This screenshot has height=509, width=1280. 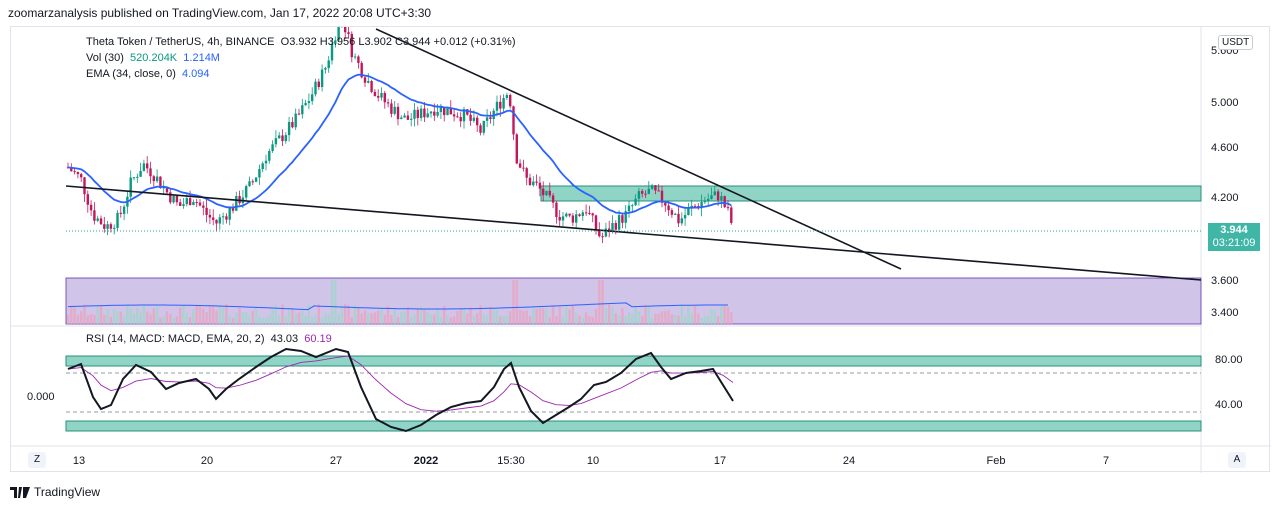 I want to click on legend-ema-row: EMA (34, close, 0) 4.094, so click(x=148, y=74).